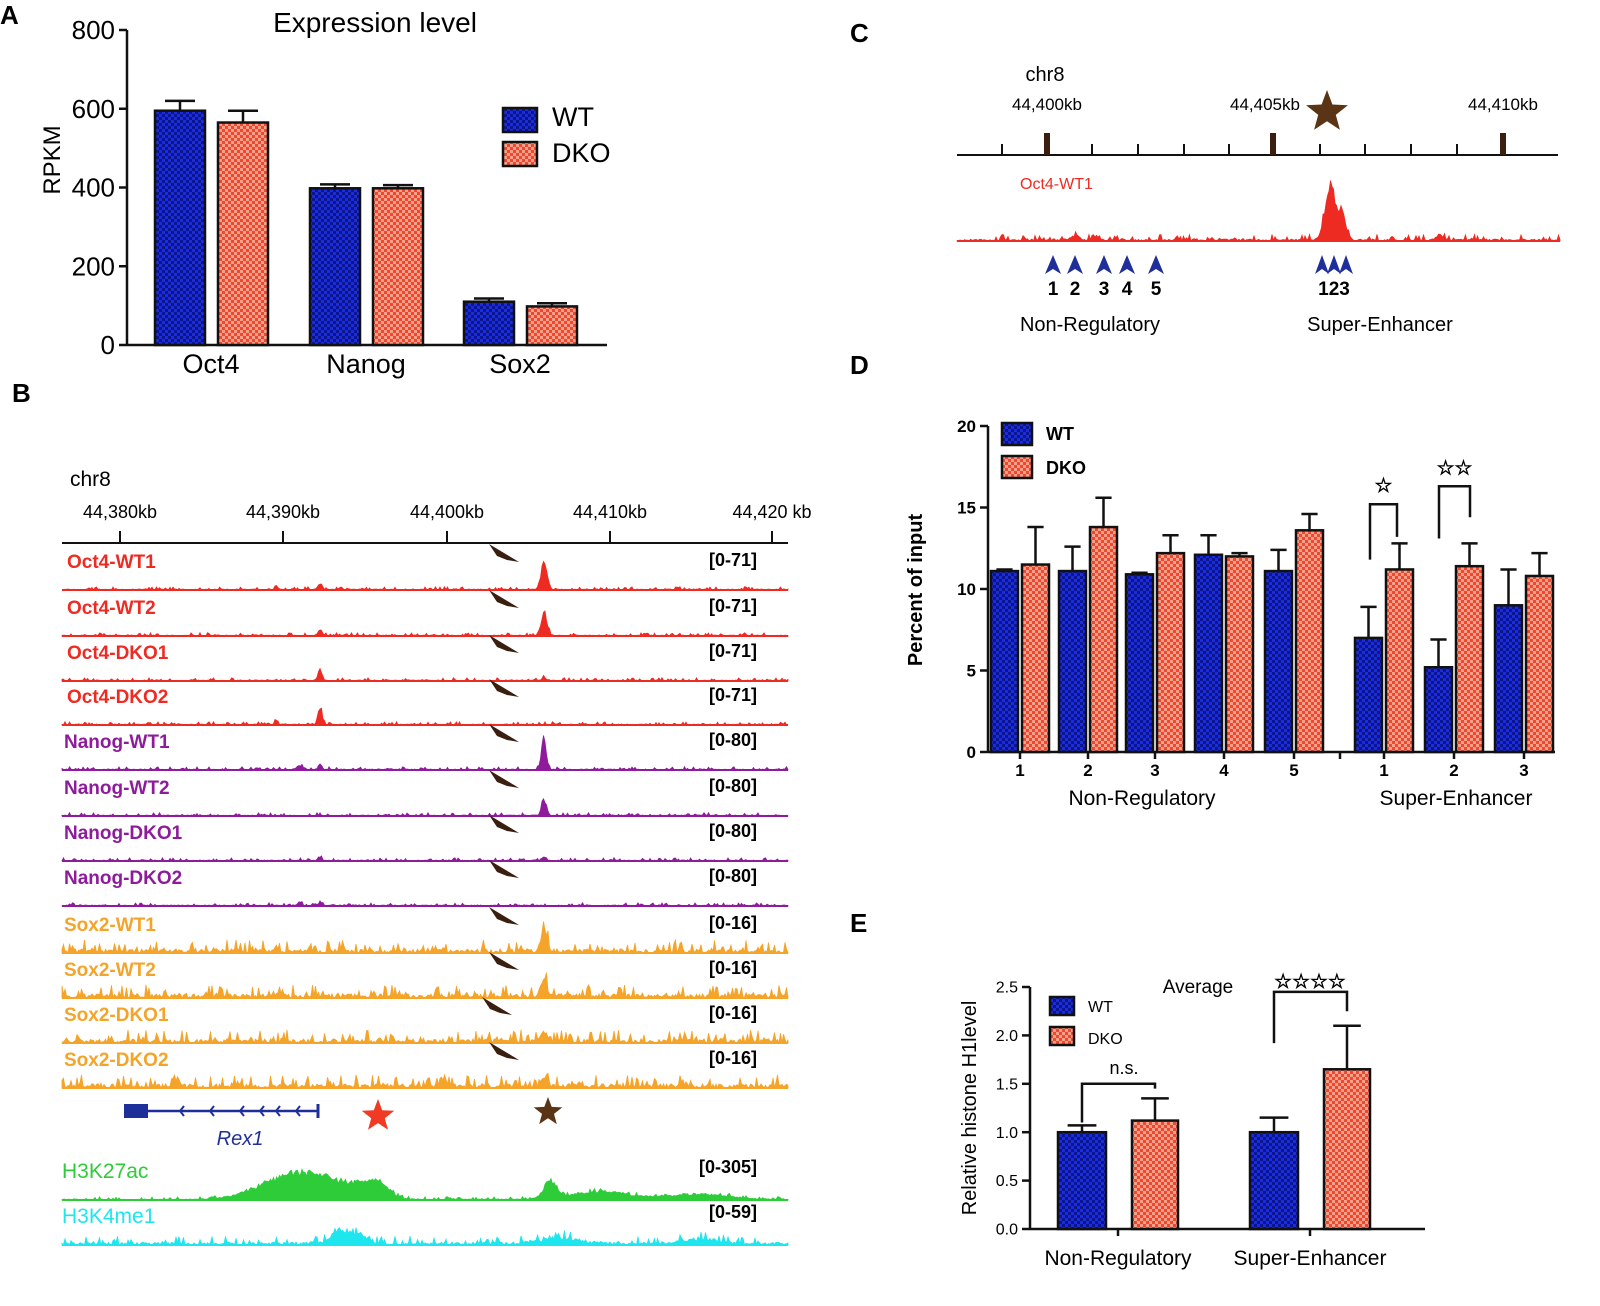 The width and height of the screenshot is (1600, 1306). I want to click on track-label: Sox2-DKO1, so click(116, 1015).